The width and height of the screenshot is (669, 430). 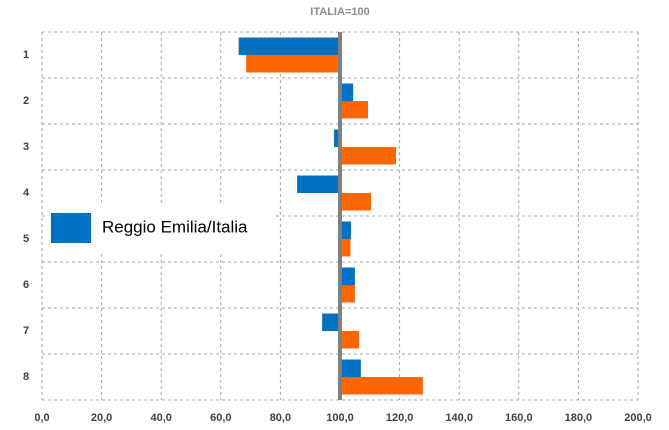 What do you see at coordinates (280, 418) in the screenshot?
I see `x-tick-label: 80,0` at bounding box center [280, 418].